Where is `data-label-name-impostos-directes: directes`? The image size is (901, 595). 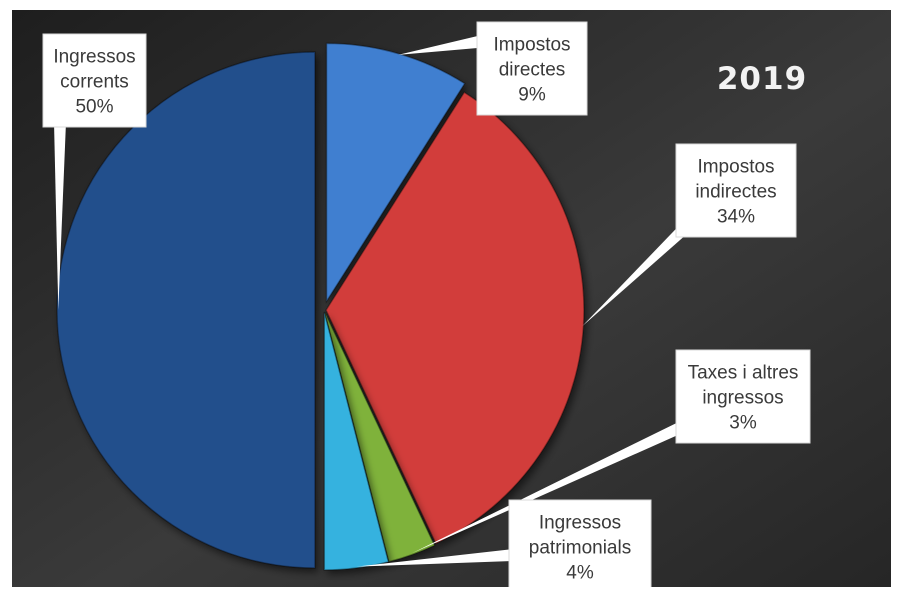 data-label-name-impostos-directes: directes is located at coordinates (532, 70).